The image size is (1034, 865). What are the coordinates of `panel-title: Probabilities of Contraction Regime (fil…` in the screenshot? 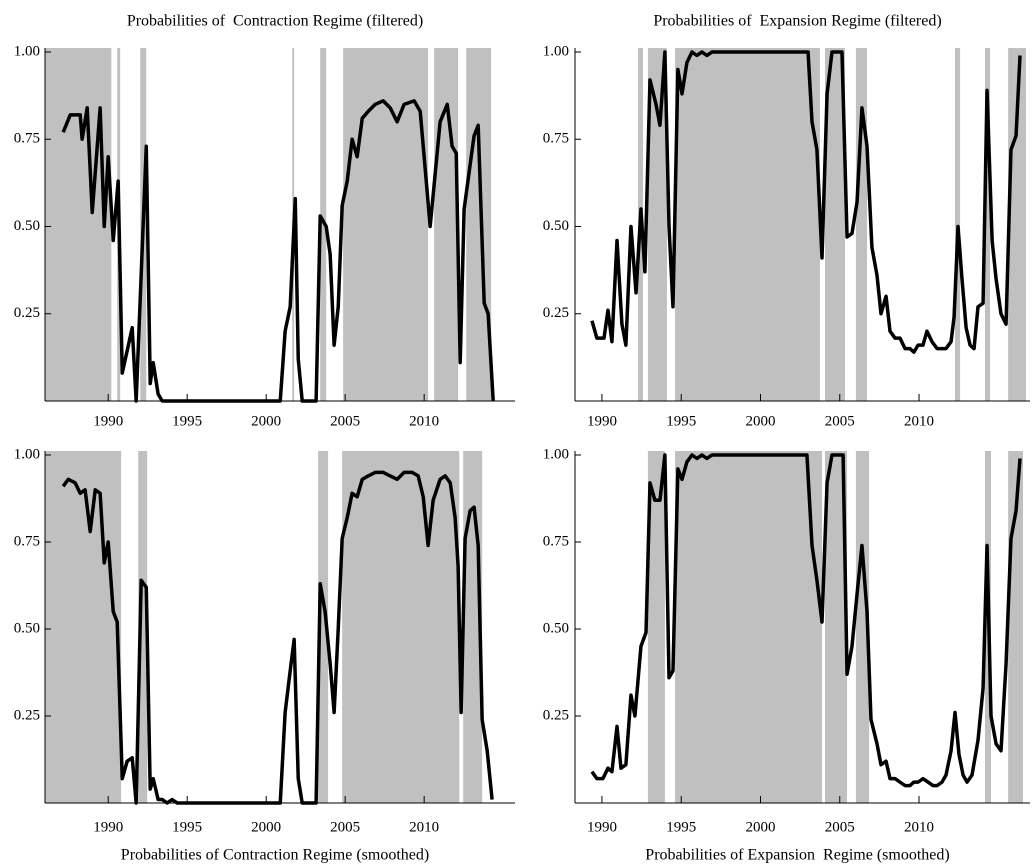 It's located at (275, 21).